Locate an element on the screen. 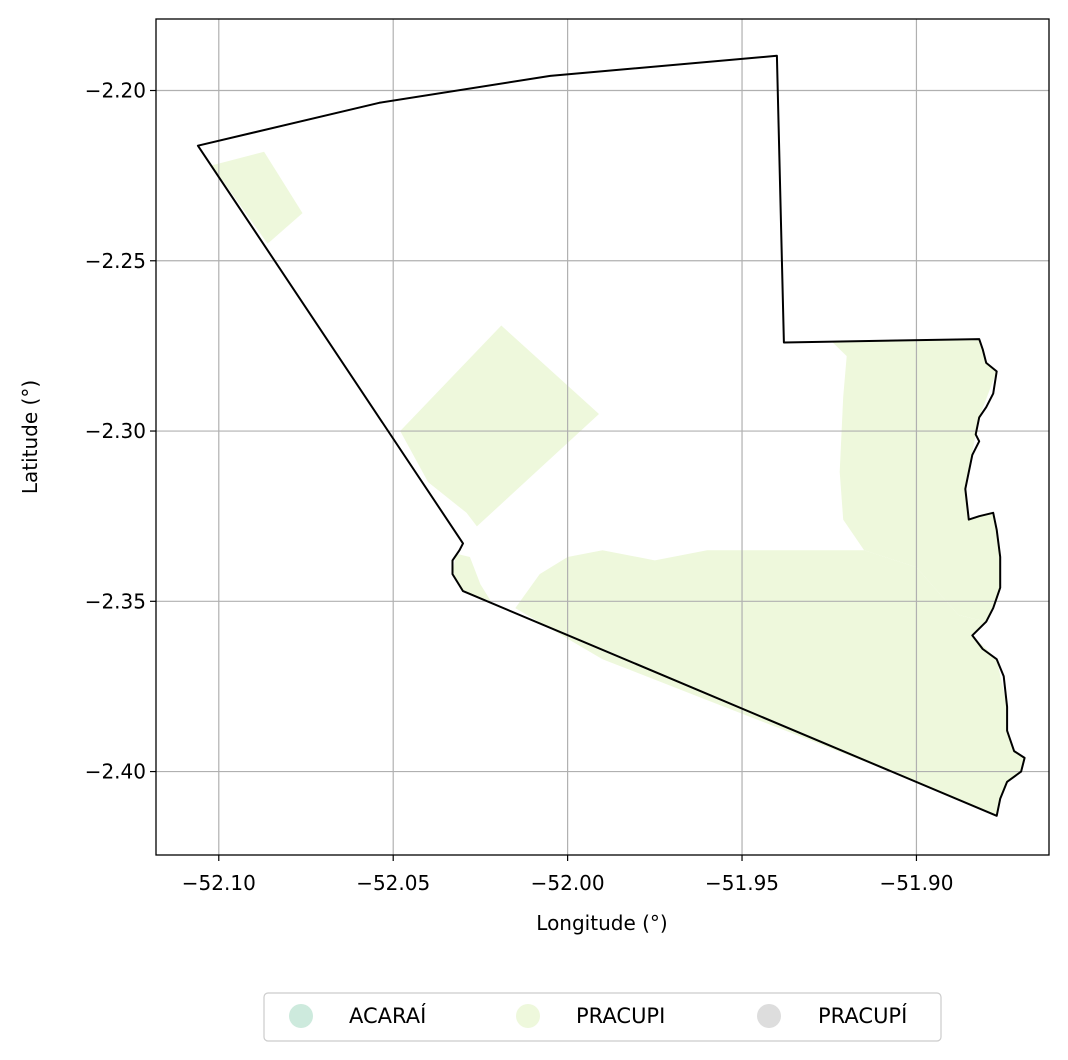 The width and height of the screenshot is (1068, 1060). legend-label-2: PRACUPÍ is located at coordinates (862, 1015).